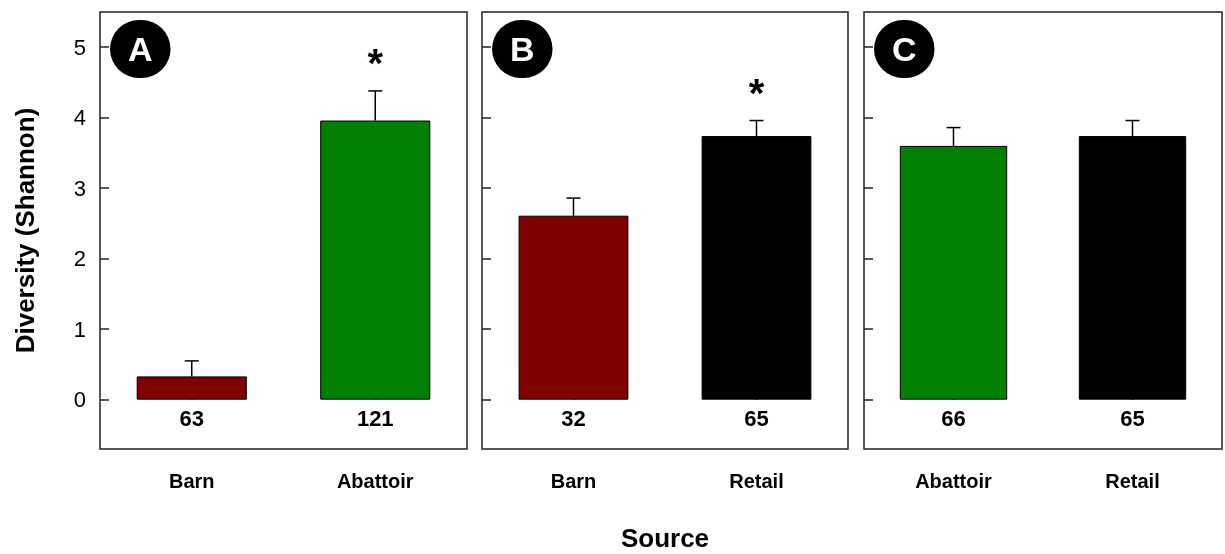  What do you see at coordinates (79, 118) in the screenshot?
I see `y-tick-label: 4` at bounding box center [79, 118].